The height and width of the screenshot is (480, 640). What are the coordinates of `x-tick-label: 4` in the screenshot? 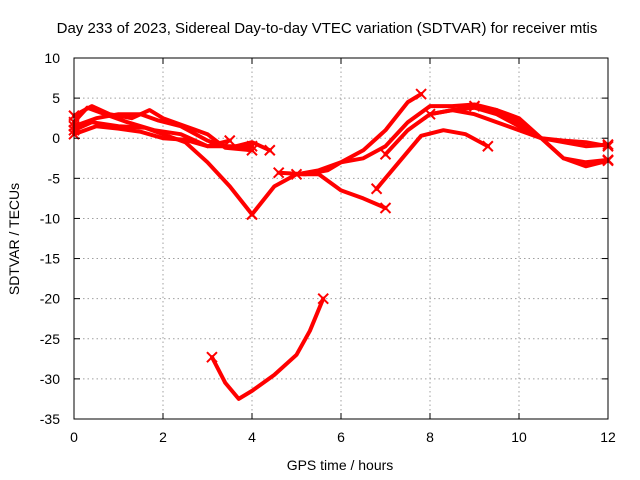 It's located at (252, 437).